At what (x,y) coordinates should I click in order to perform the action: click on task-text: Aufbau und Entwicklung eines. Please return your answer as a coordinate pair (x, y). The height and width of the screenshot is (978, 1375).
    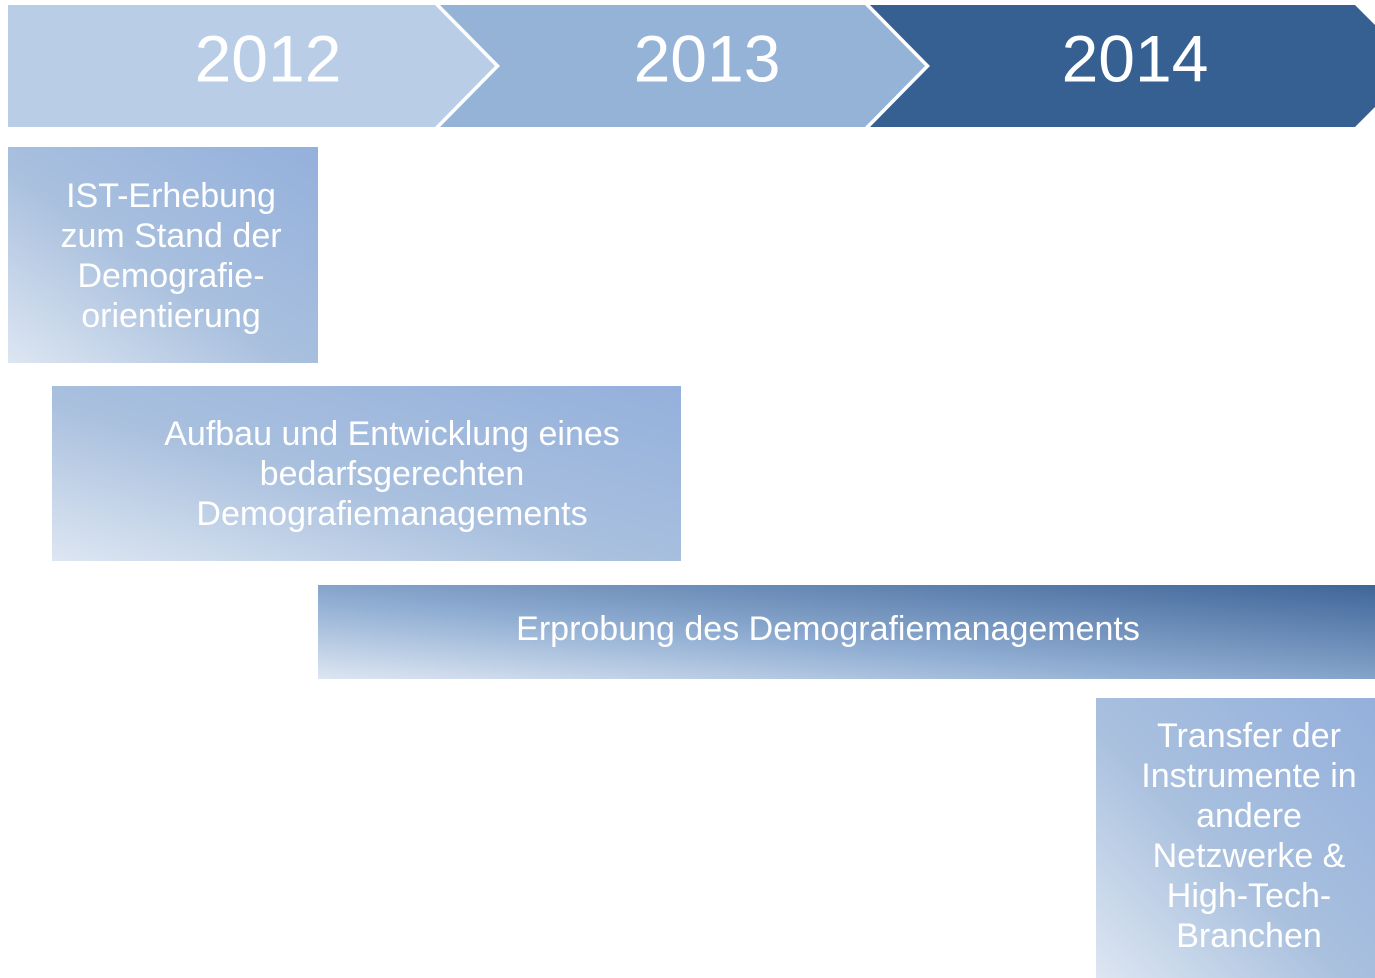
    Looking at the image, I should click on (392, 434).